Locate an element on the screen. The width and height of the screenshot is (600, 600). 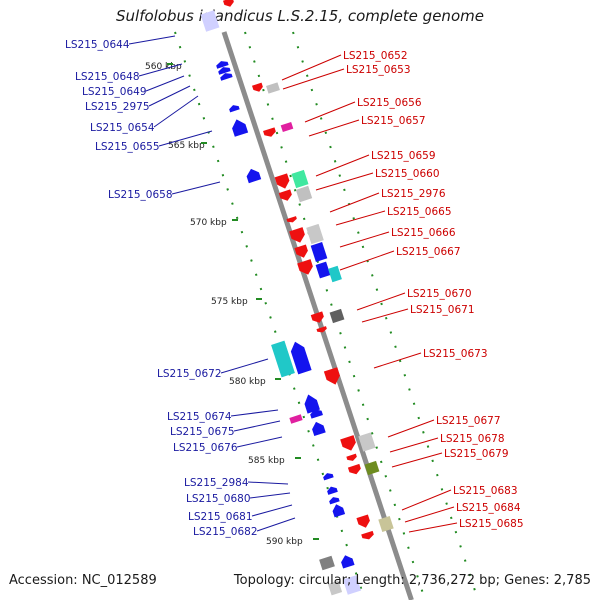
gene-label-forward: LS215_0644 is located at coordinates (97, 45).